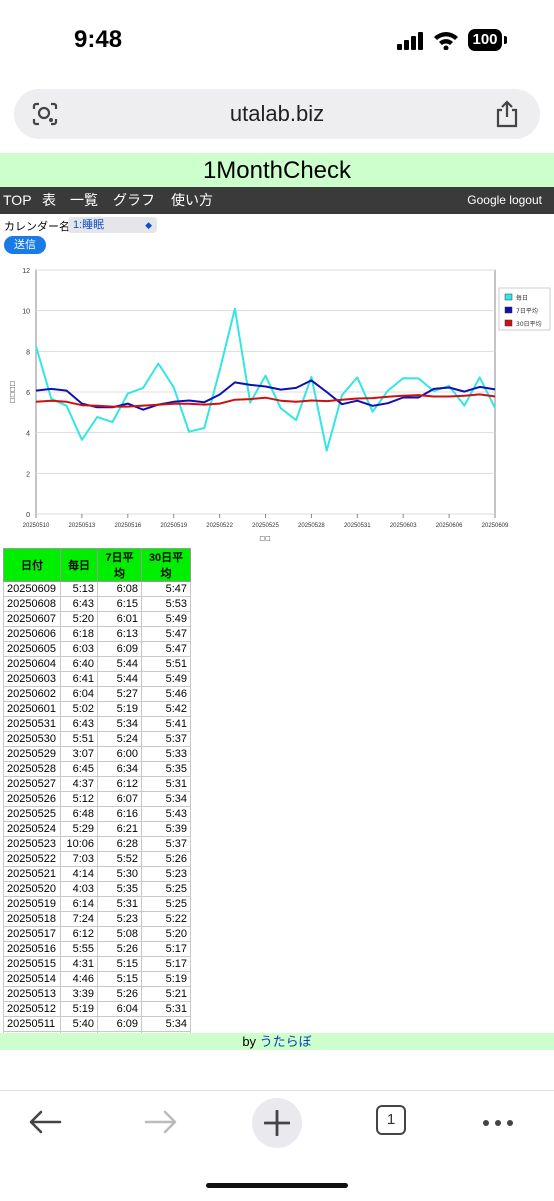 This screenshot has width=554, height=1201. Describe the element at coordinates (79, 859) in the screenshot. I see `cell-daily: 7:03` at that location.